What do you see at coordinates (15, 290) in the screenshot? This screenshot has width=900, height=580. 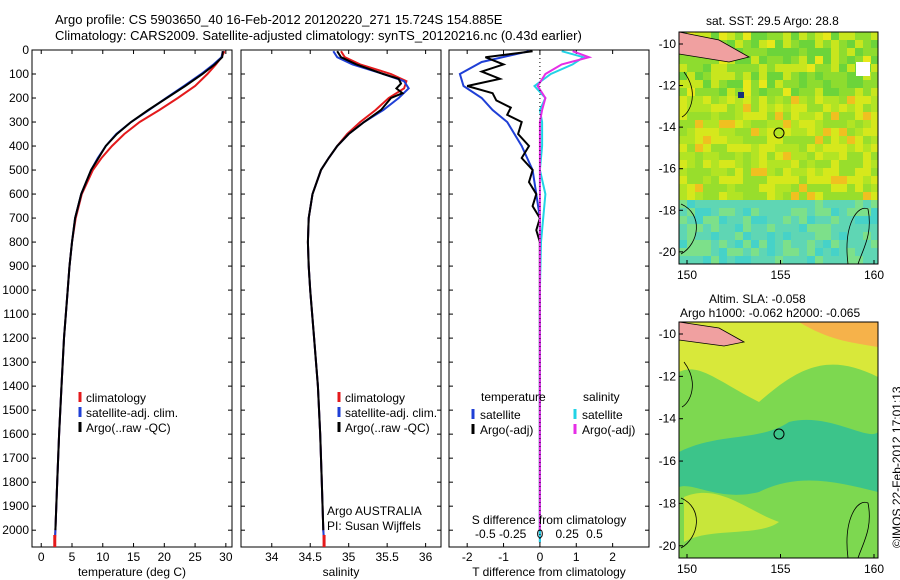 I see `y-tick-label: 1000` at bounding box center [15, 290].